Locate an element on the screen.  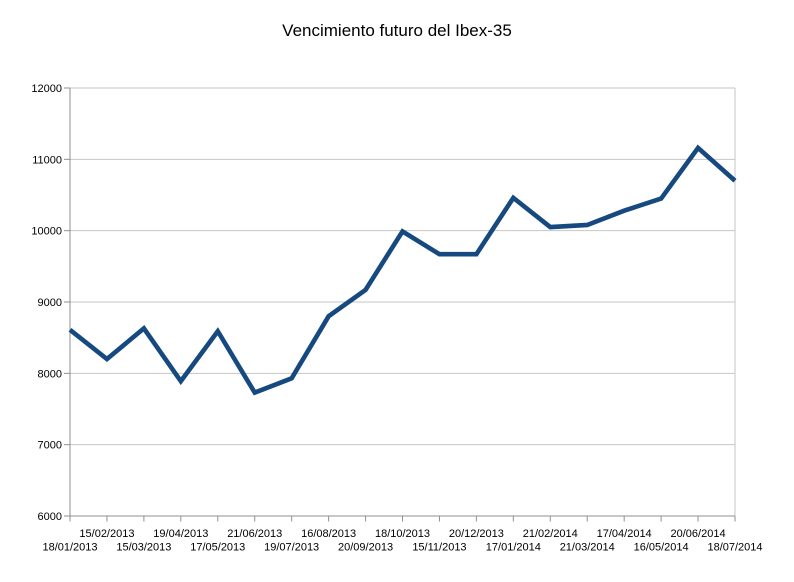
y-axis-label: 12000 is located at coordinates (46, 89).